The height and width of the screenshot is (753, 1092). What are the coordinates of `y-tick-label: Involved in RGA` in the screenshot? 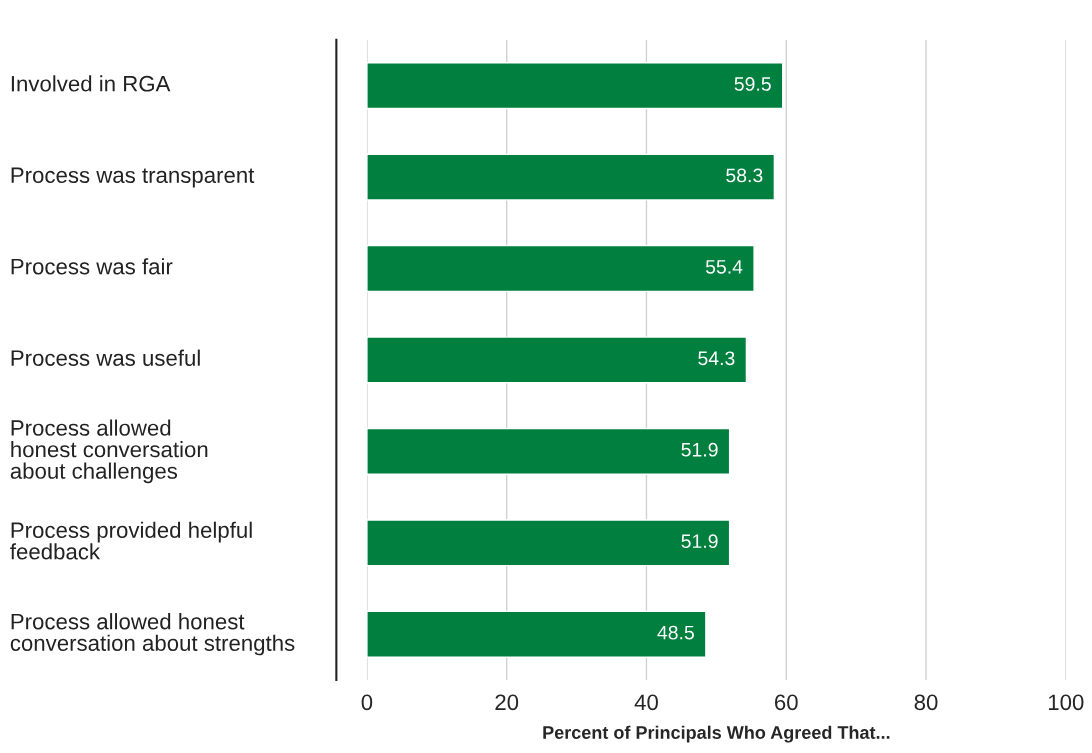 It's located at (91, 83).